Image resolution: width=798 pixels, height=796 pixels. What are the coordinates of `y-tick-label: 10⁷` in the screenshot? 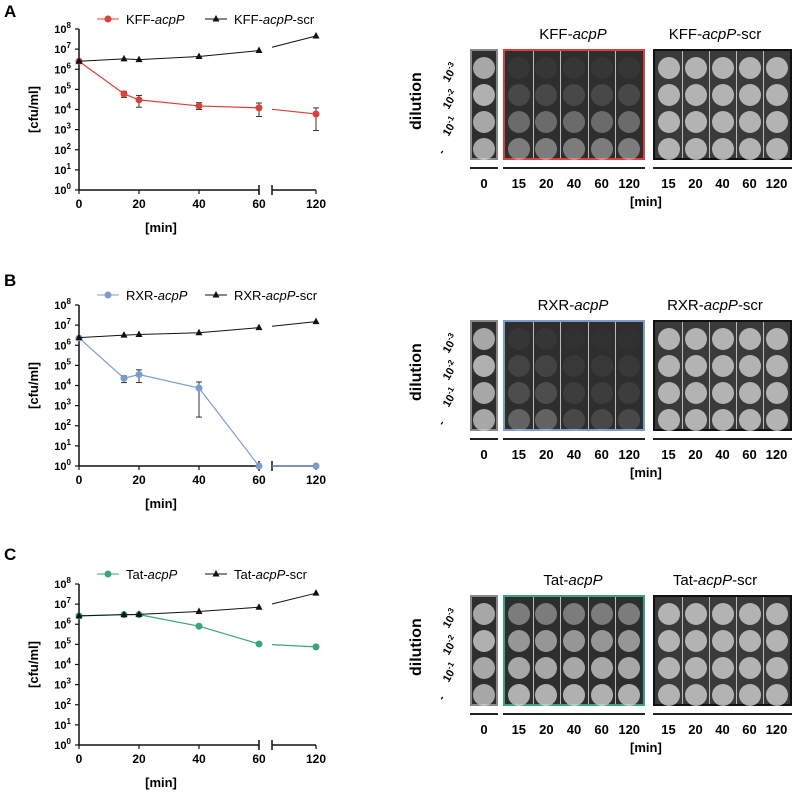 It's located at (62, 324).